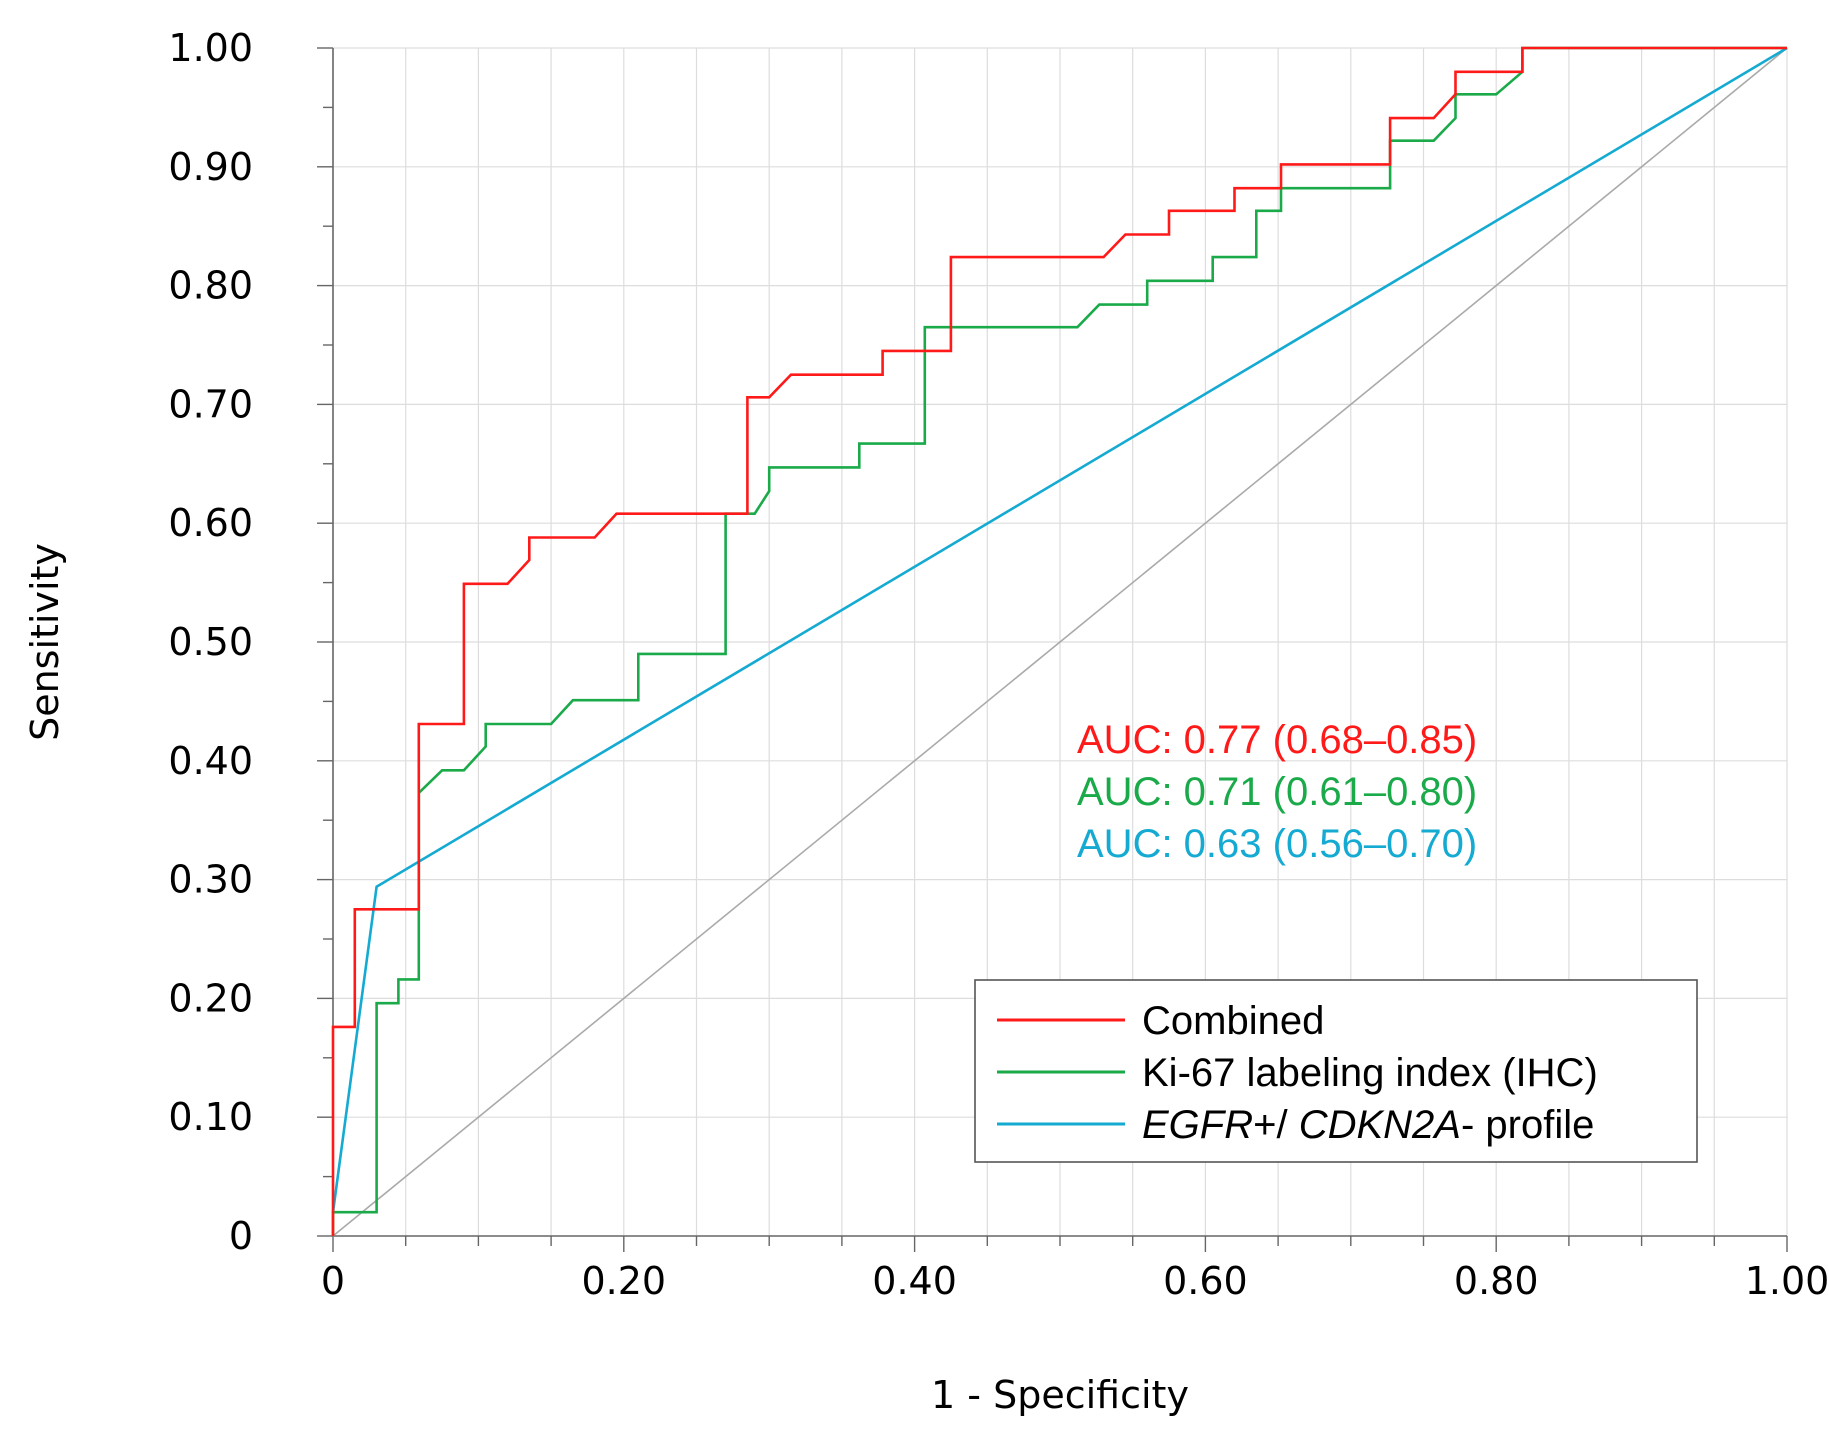  What do you see at coordinates (210, 523) in the screenshot?
I see `y-tick-label: 0.60` at bounding box center [210, 523].